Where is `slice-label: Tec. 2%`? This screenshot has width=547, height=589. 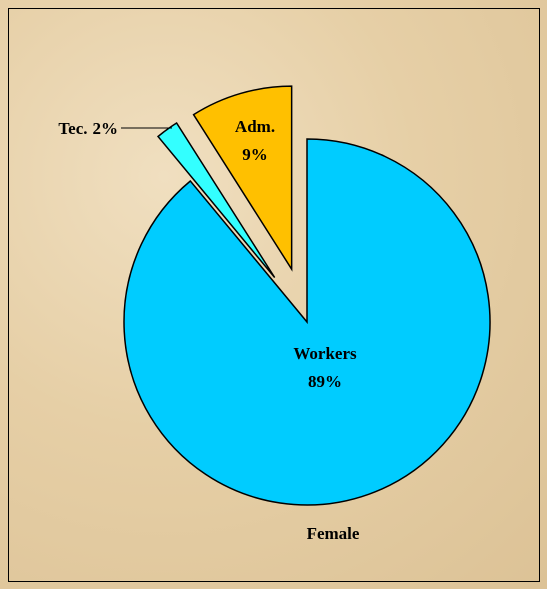 slice-label: Tec. 2% is located at coordinates (88, 128).